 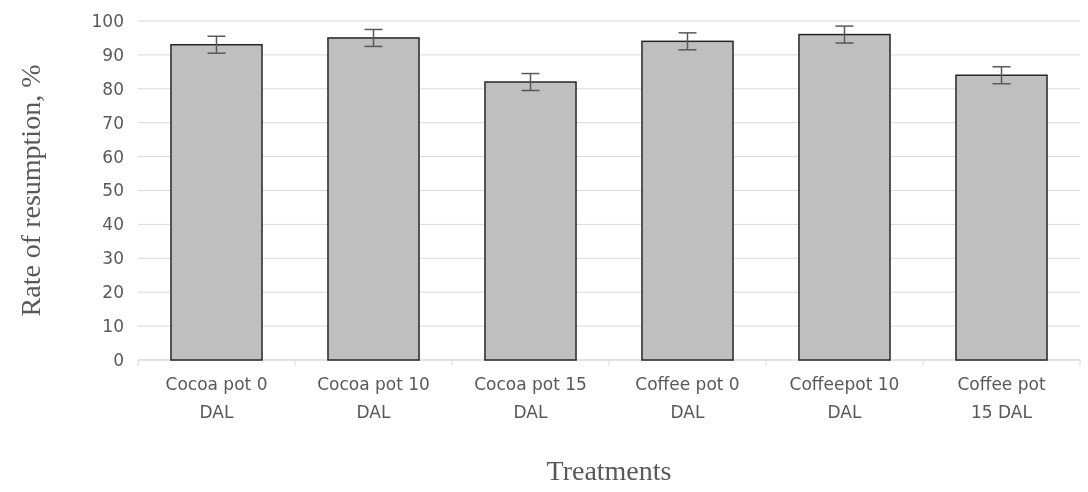 I want to click on y-tick-label: 30, so click(x=113, y=258).